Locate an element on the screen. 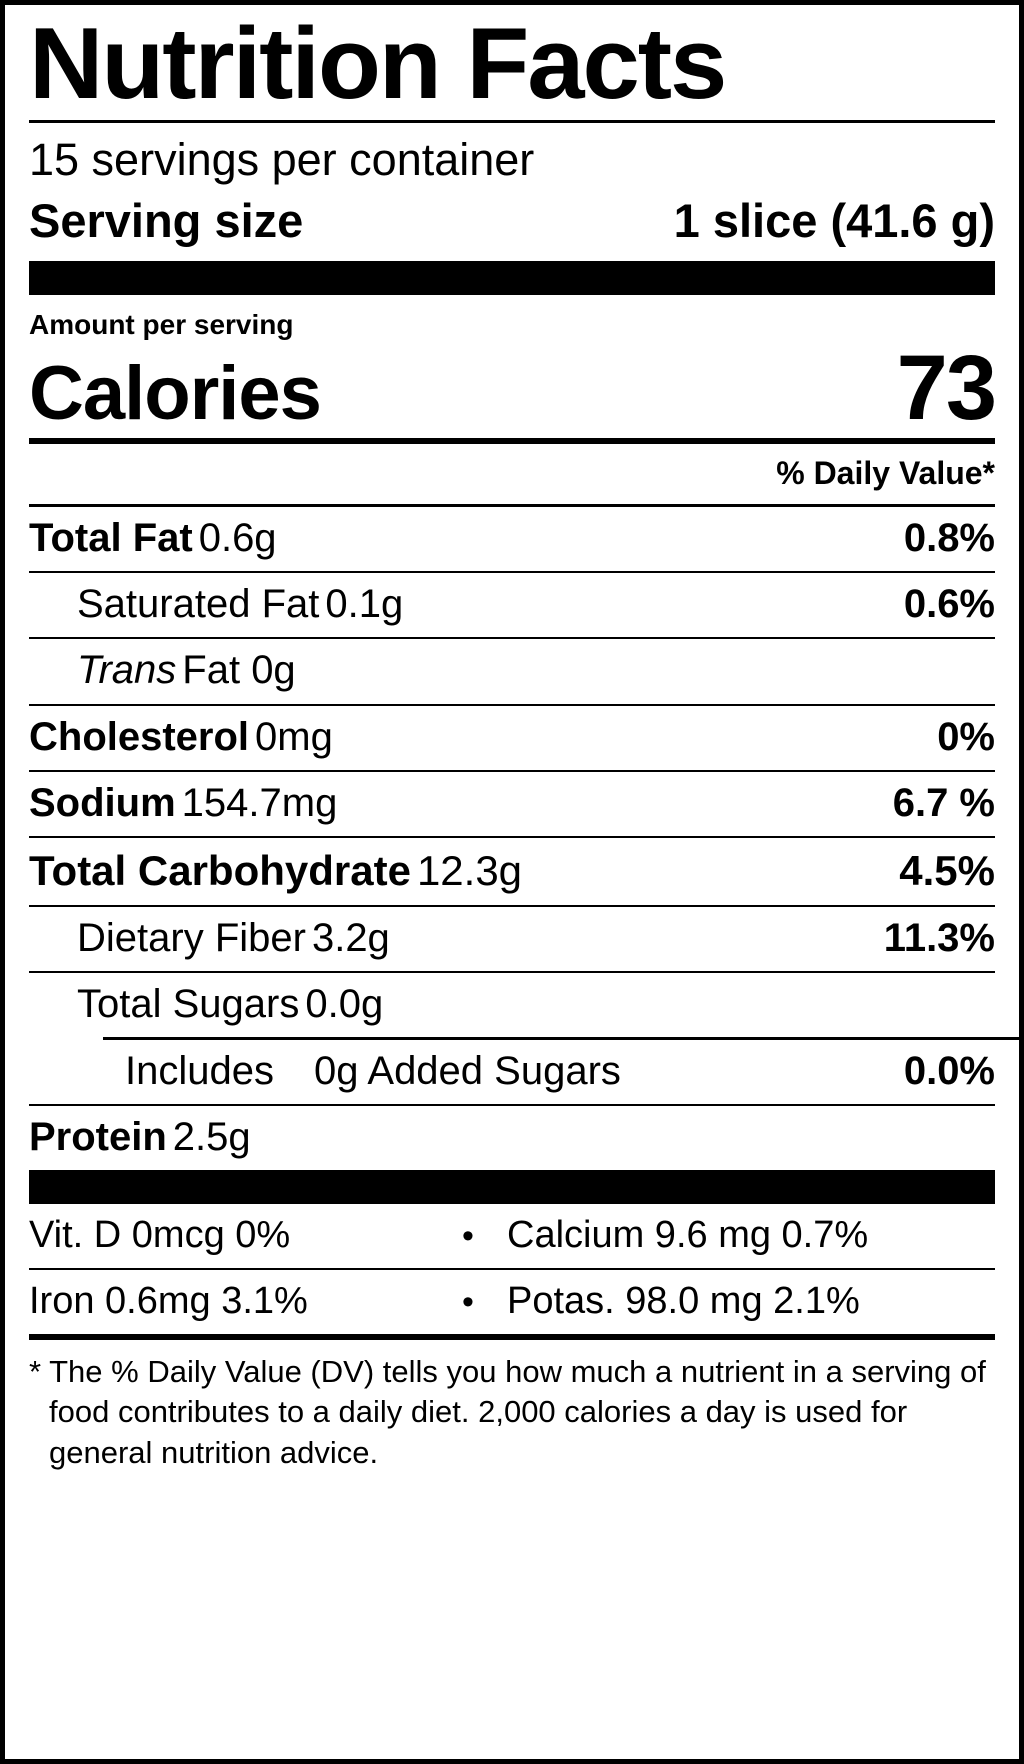 This screenshot has width=1024, height=1764. divider-above-added-sugars is located at coordinates (563, 1038).